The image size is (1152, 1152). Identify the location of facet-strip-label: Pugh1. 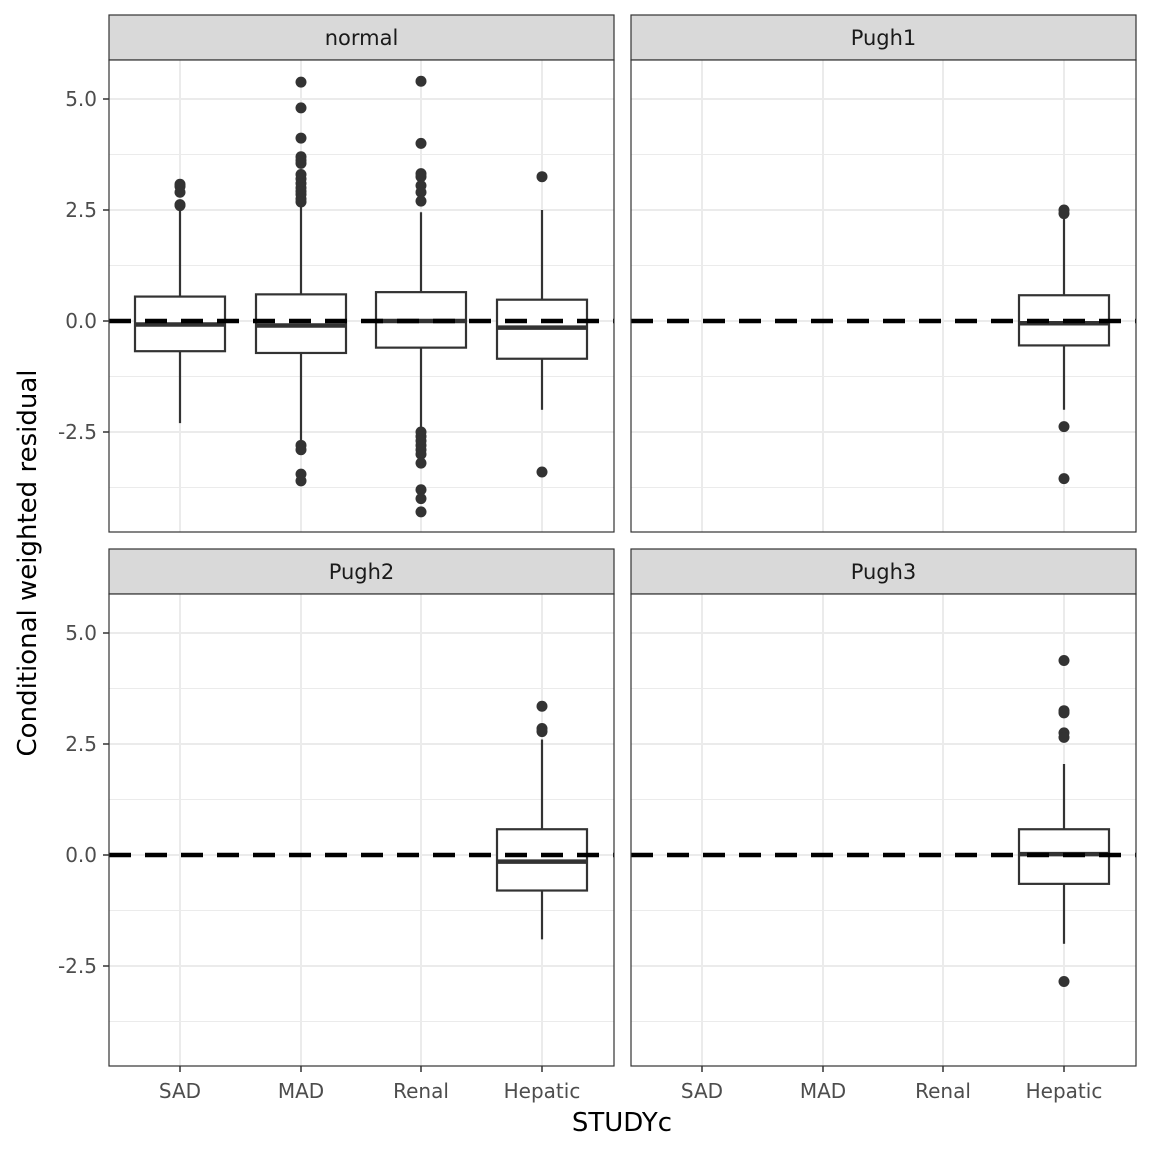
(884, 38).